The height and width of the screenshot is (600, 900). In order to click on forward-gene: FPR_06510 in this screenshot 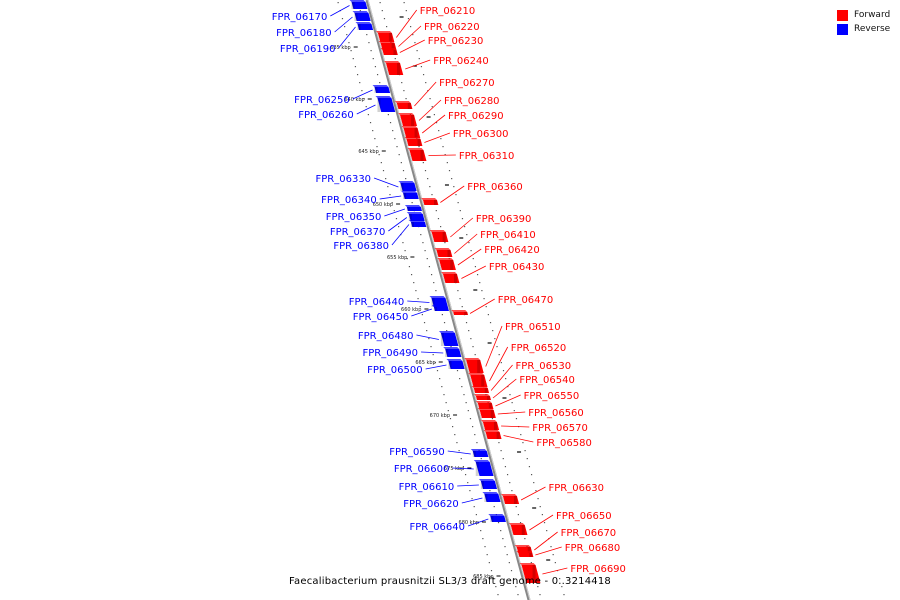, I will do `click(512, 347)`.